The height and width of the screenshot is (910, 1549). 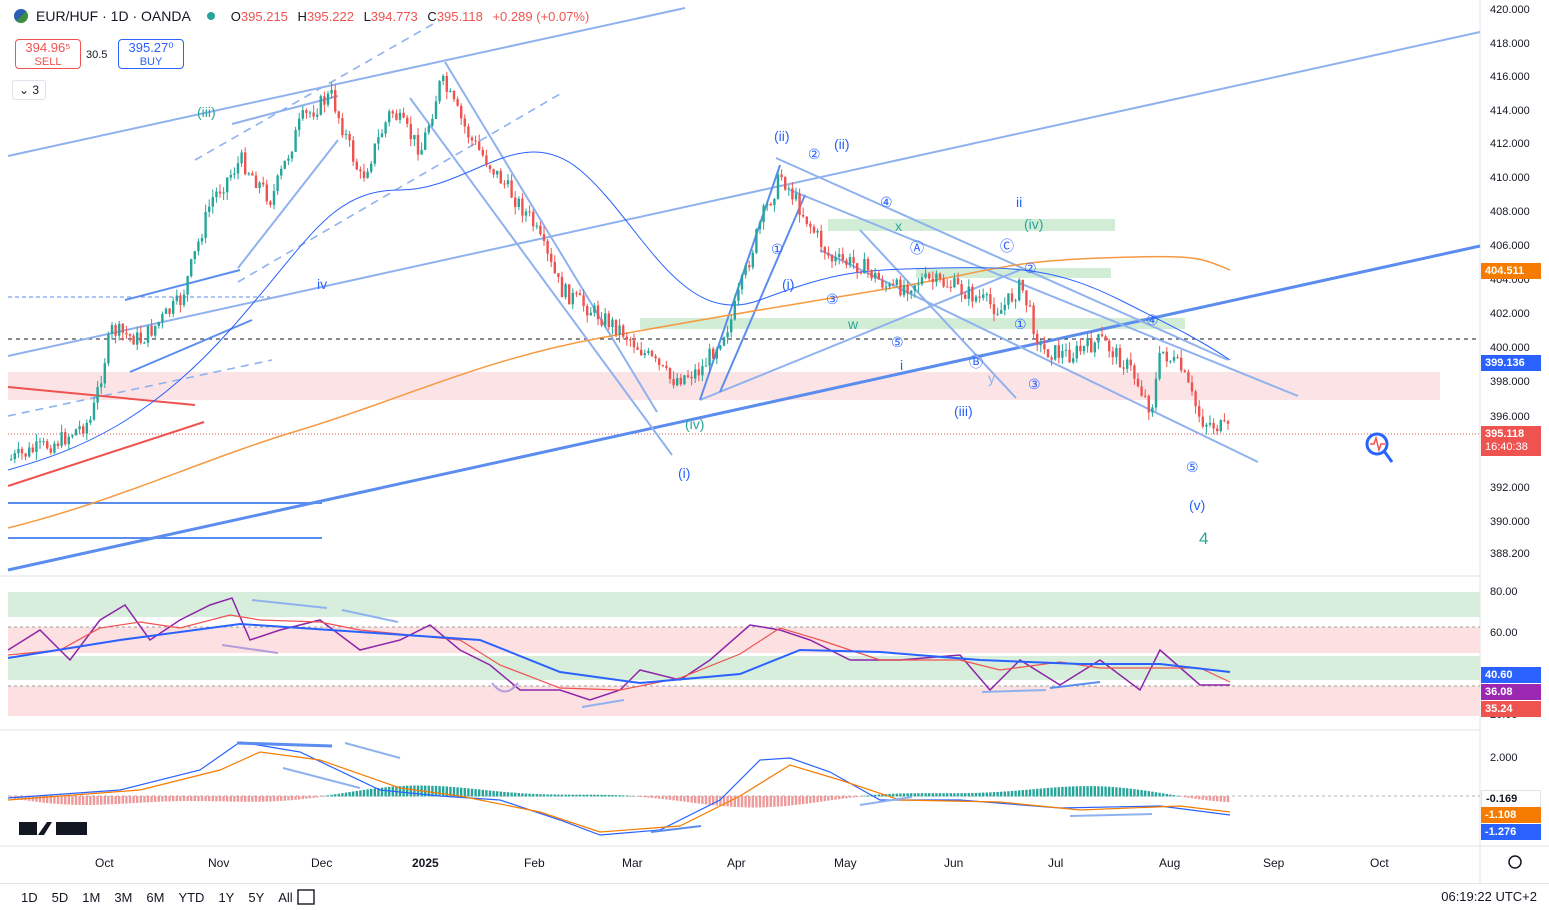 I want to click on indicators-toggle: ⌄ 3, so click(x=29, y=90).